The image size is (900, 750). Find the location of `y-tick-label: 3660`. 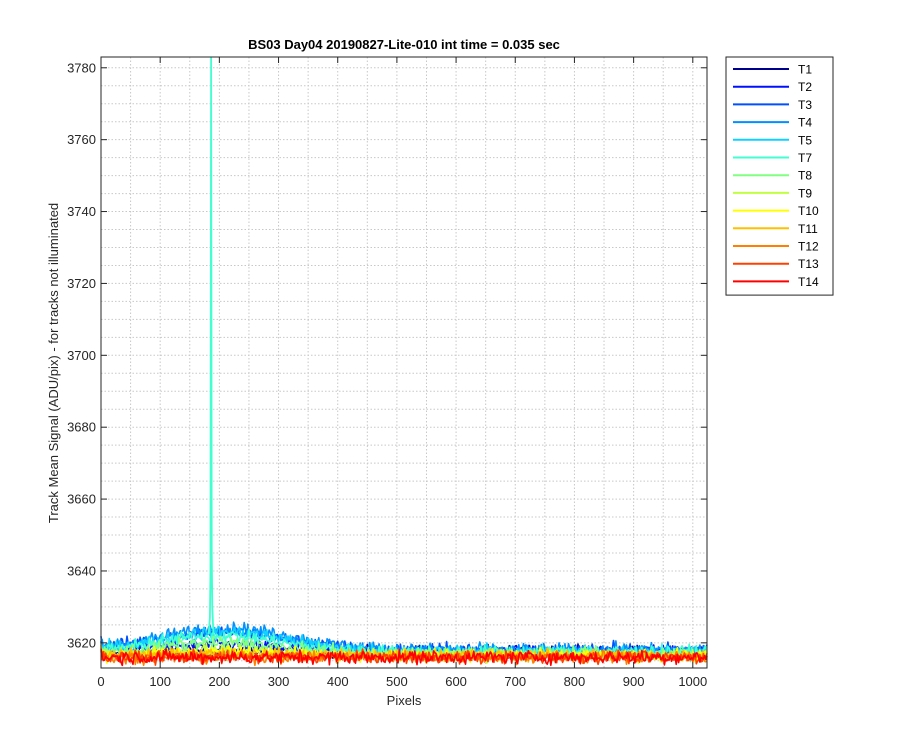

y-tick-label: 3660 is located at coordinates (81, 499).